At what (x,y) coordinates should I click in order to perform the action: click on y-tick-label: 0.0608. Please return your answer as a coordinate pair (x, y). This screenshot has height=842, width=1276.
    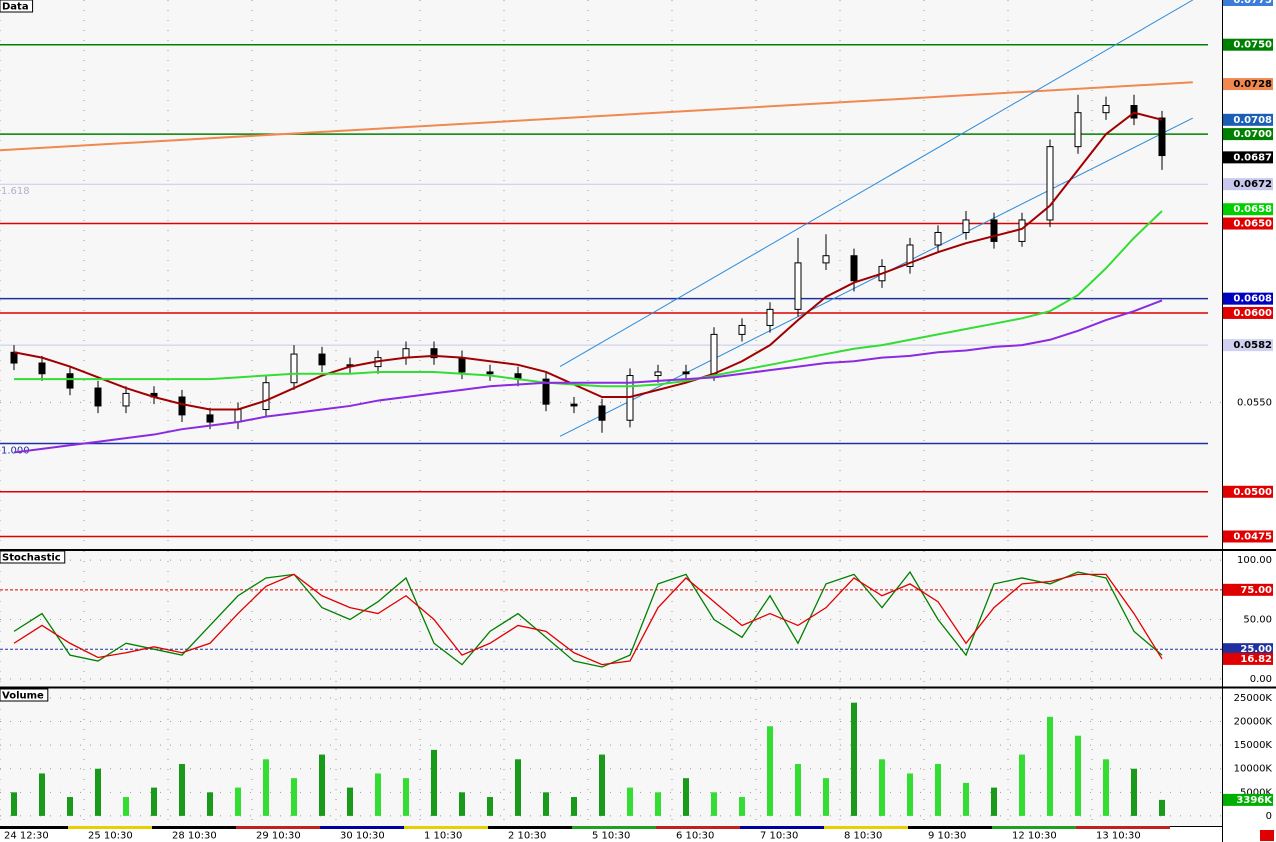
    Looking at the image, I should click on (1252, 299).